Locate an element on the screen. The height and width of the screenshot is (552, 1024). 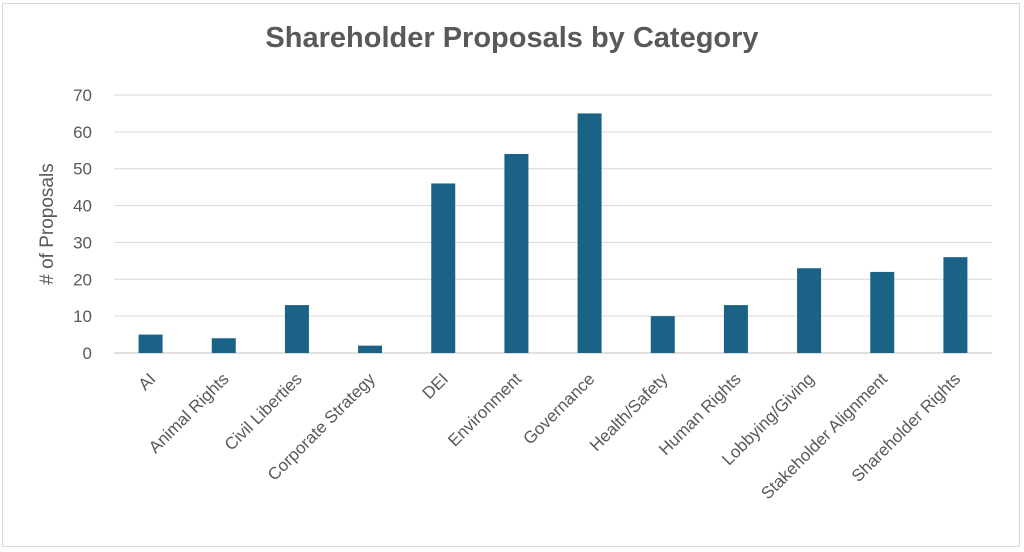
bar-human-rights is located at coordinates (735, 329).